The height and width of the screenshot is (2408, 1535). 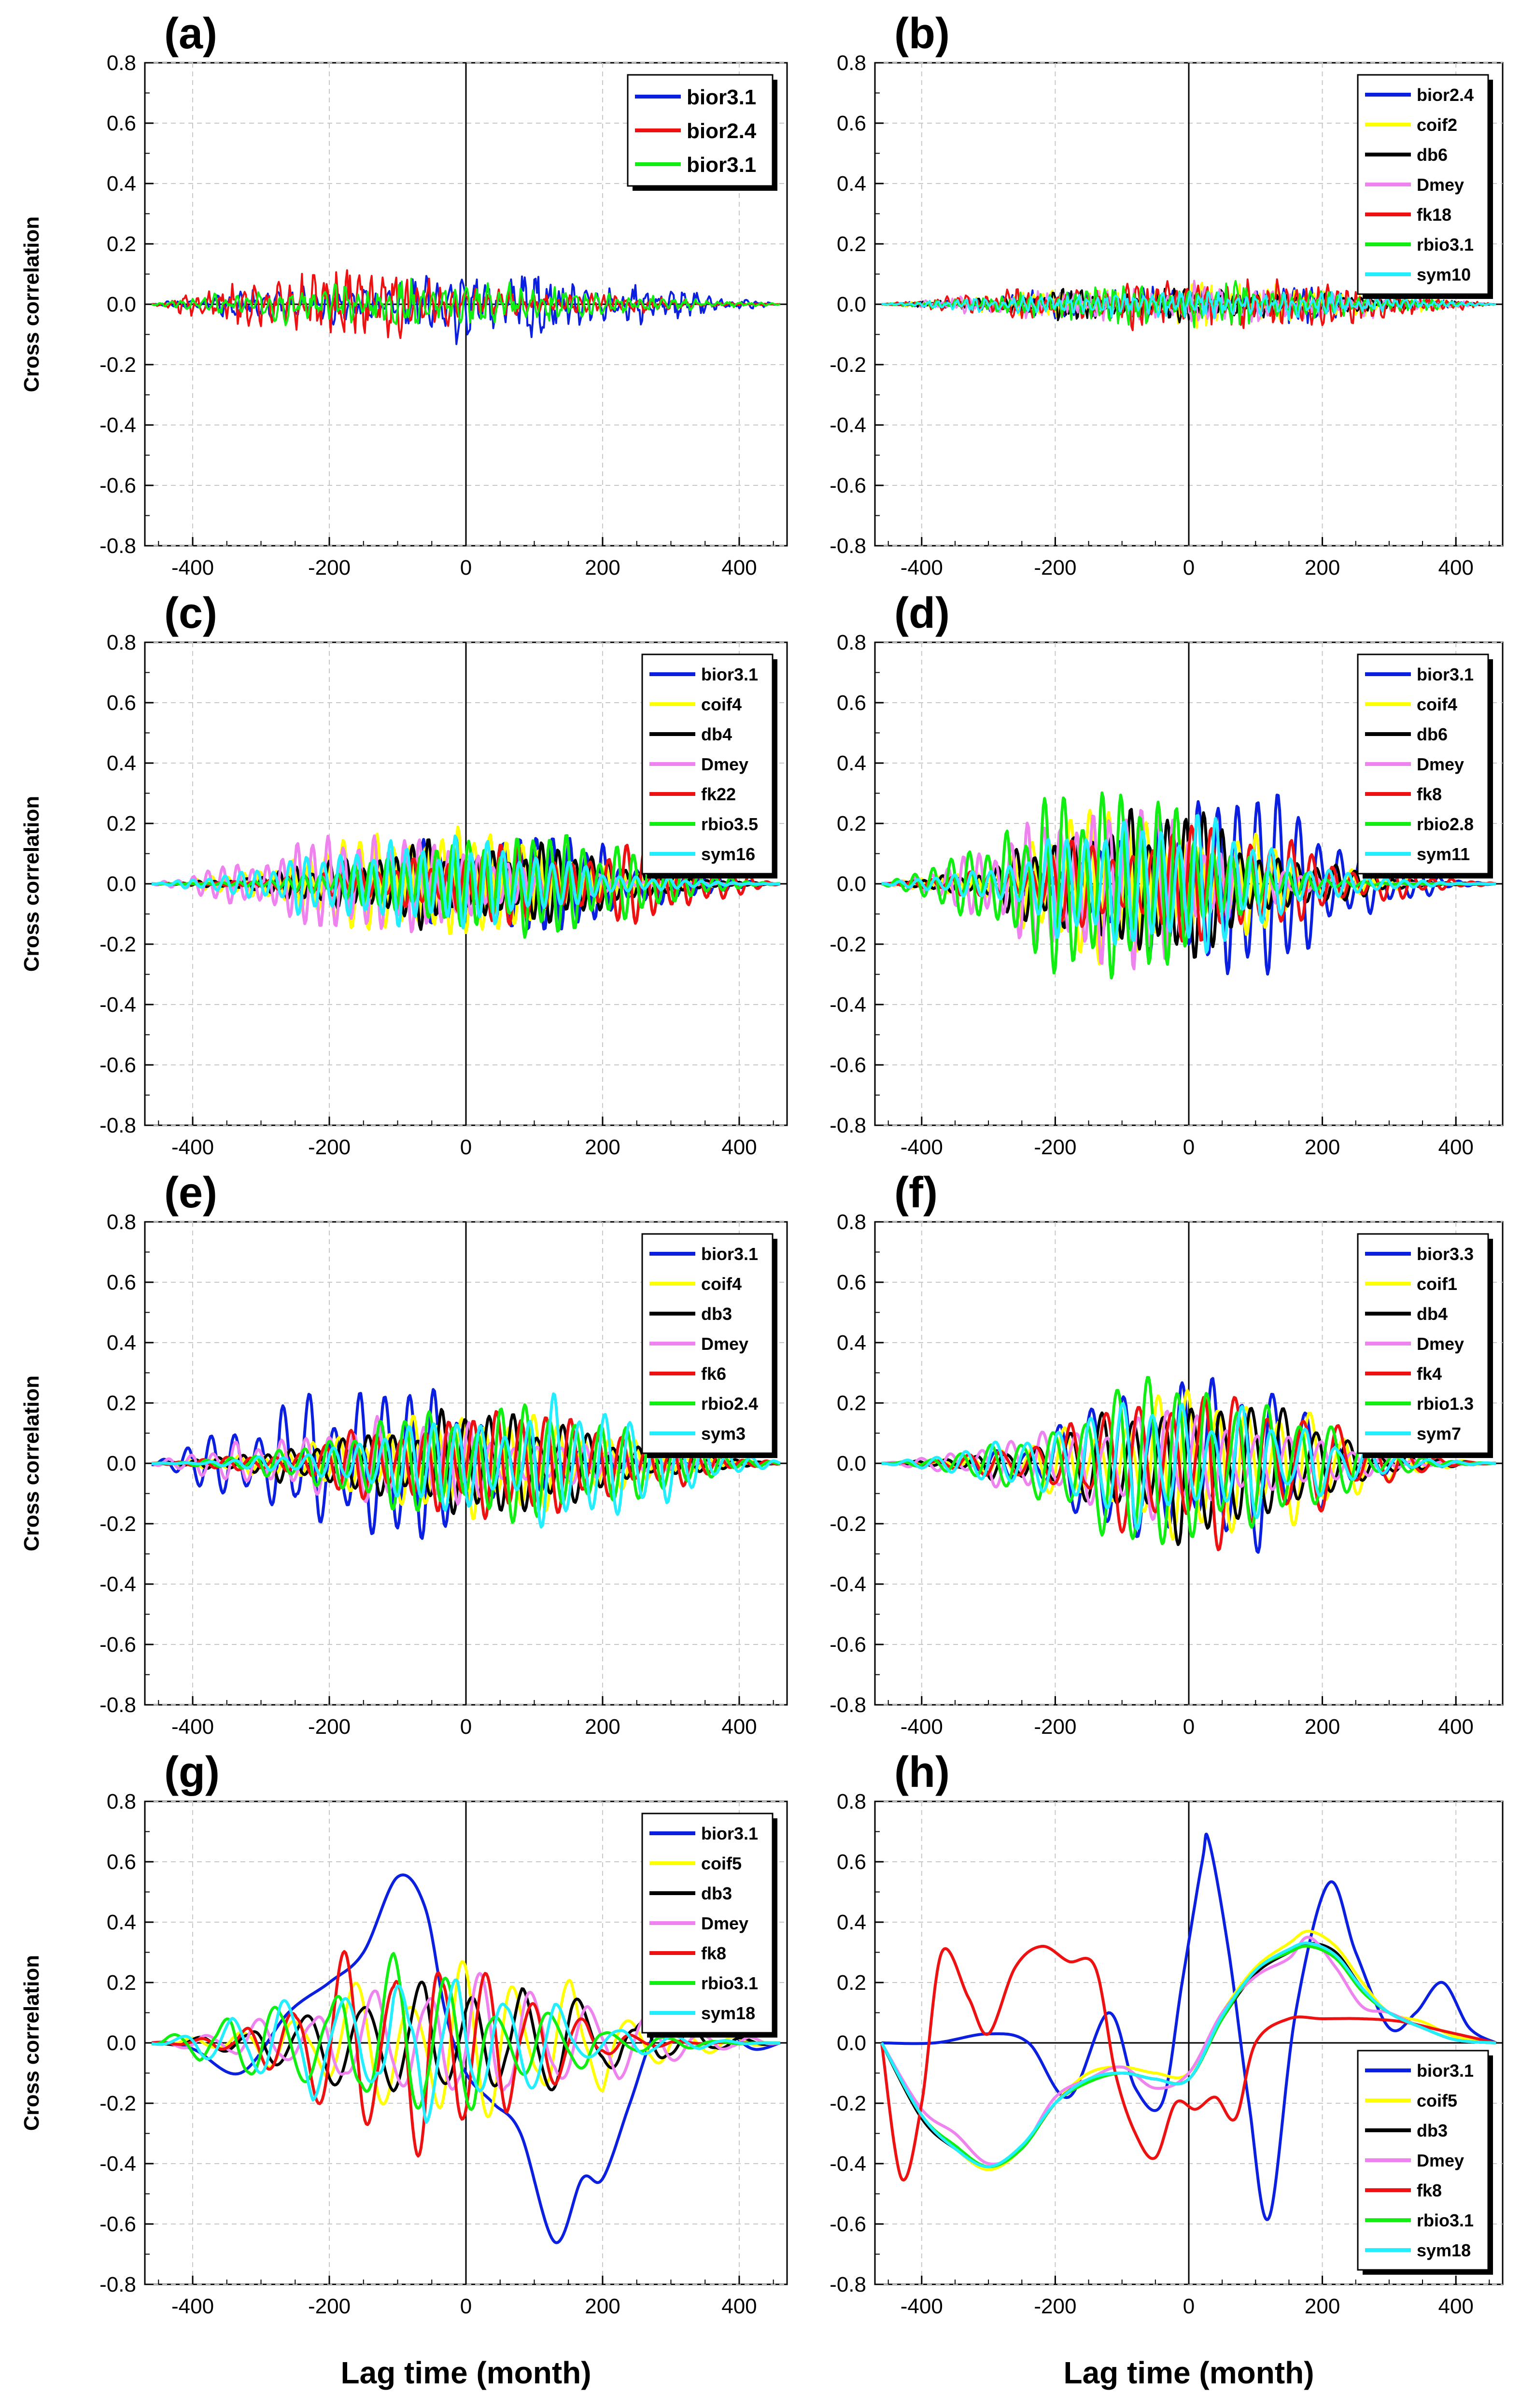 What do you see at coordinates (1446, 245) in the screenshot?
I see `legend-label: rbio3.1` at bounding box center [1446, 245].